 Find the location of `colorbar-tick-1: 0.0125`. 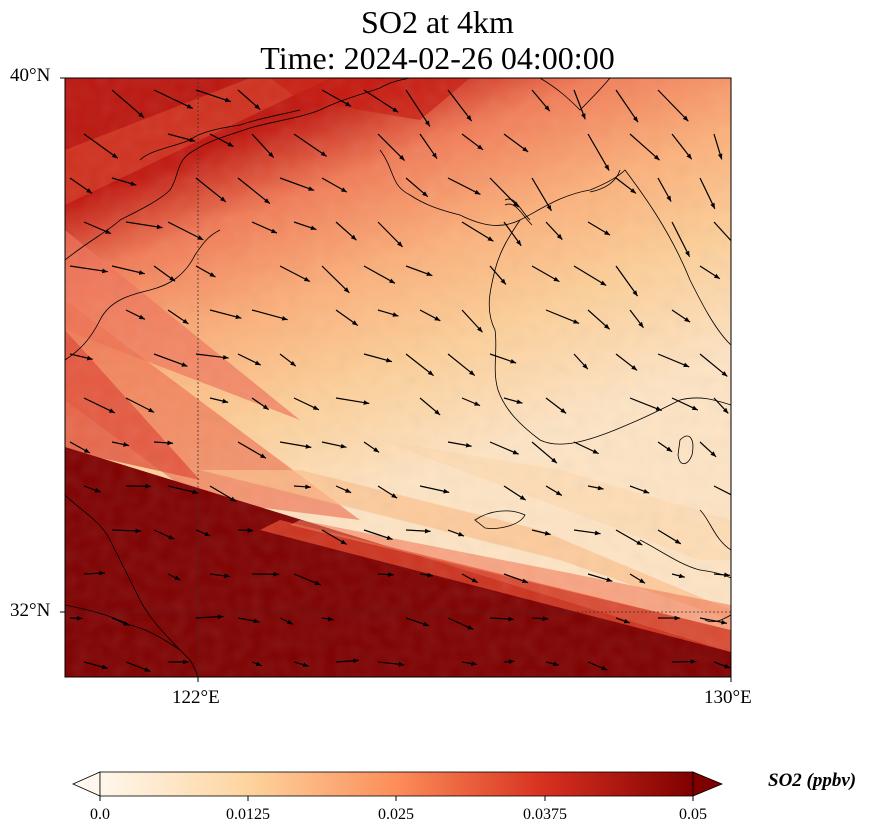

colorbar-tick-1: 0.0125 is located at coordinates (248, 814).